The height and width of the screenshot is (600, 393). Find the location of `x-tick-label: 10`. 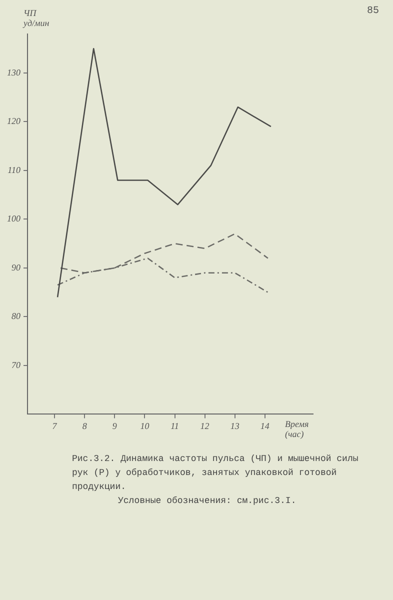

x-tick-label: 10 is located at coordinates (145, 425).